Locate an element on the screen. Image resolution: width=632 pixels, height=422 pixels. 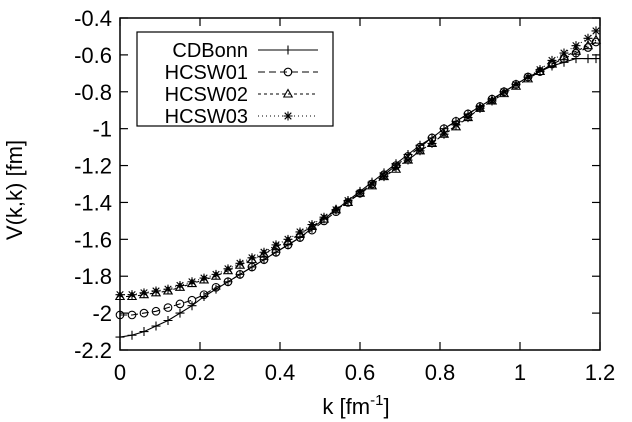
legend-label: HCSW03 is located at coordinates (206, 117).